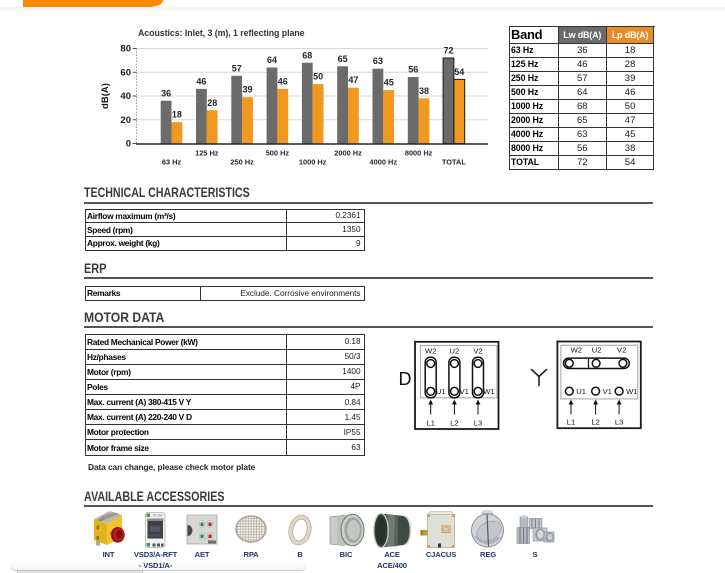 The image size is (725, 573). I want to click on svg-text: 18, so click(177, 115).